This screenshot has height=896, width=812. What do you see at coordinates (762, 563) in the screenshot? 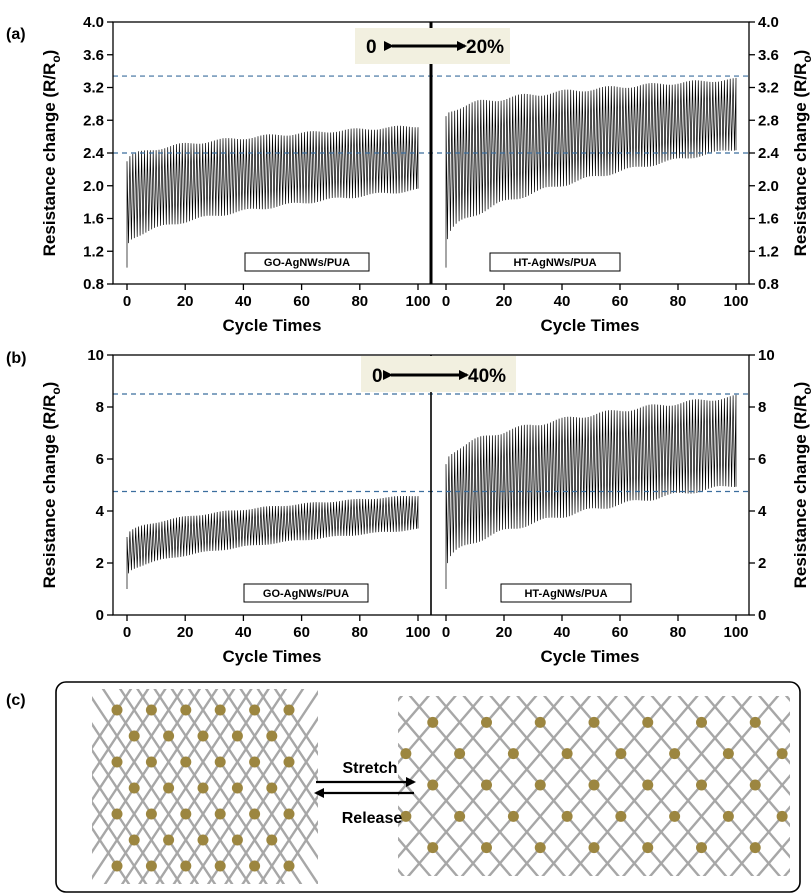
I see `y-tick-label-right: 2` at bounding box center [762, 563].